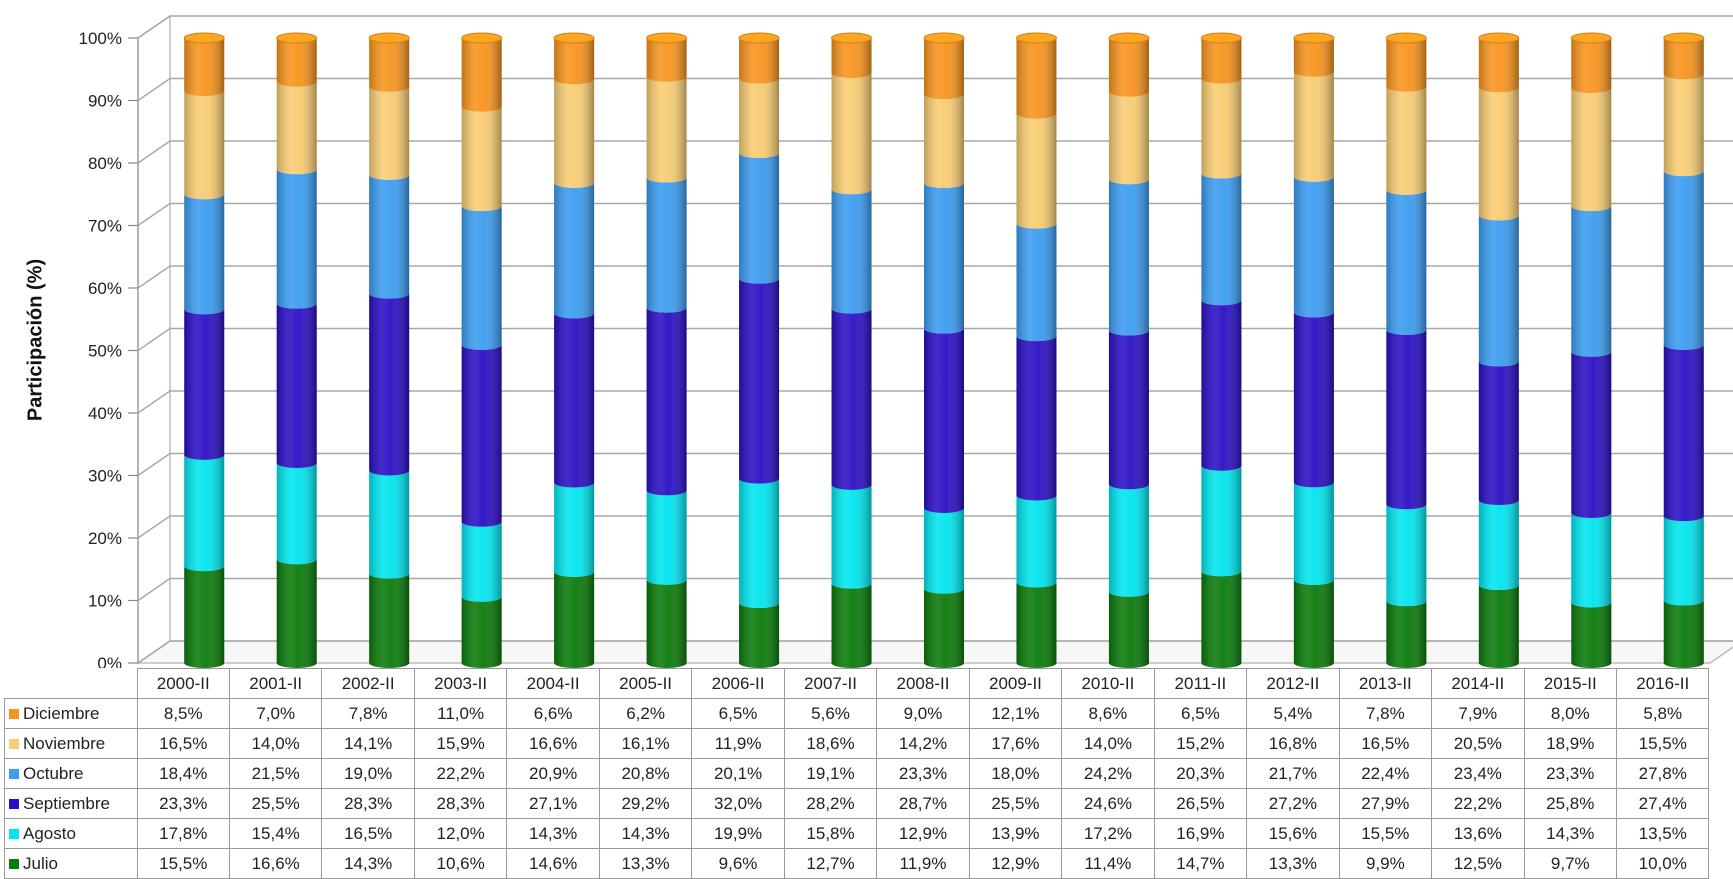 The width and height of the screenshot is (1733, 879). I want to click on table-cell: 27,4%, so click(1662, 803).